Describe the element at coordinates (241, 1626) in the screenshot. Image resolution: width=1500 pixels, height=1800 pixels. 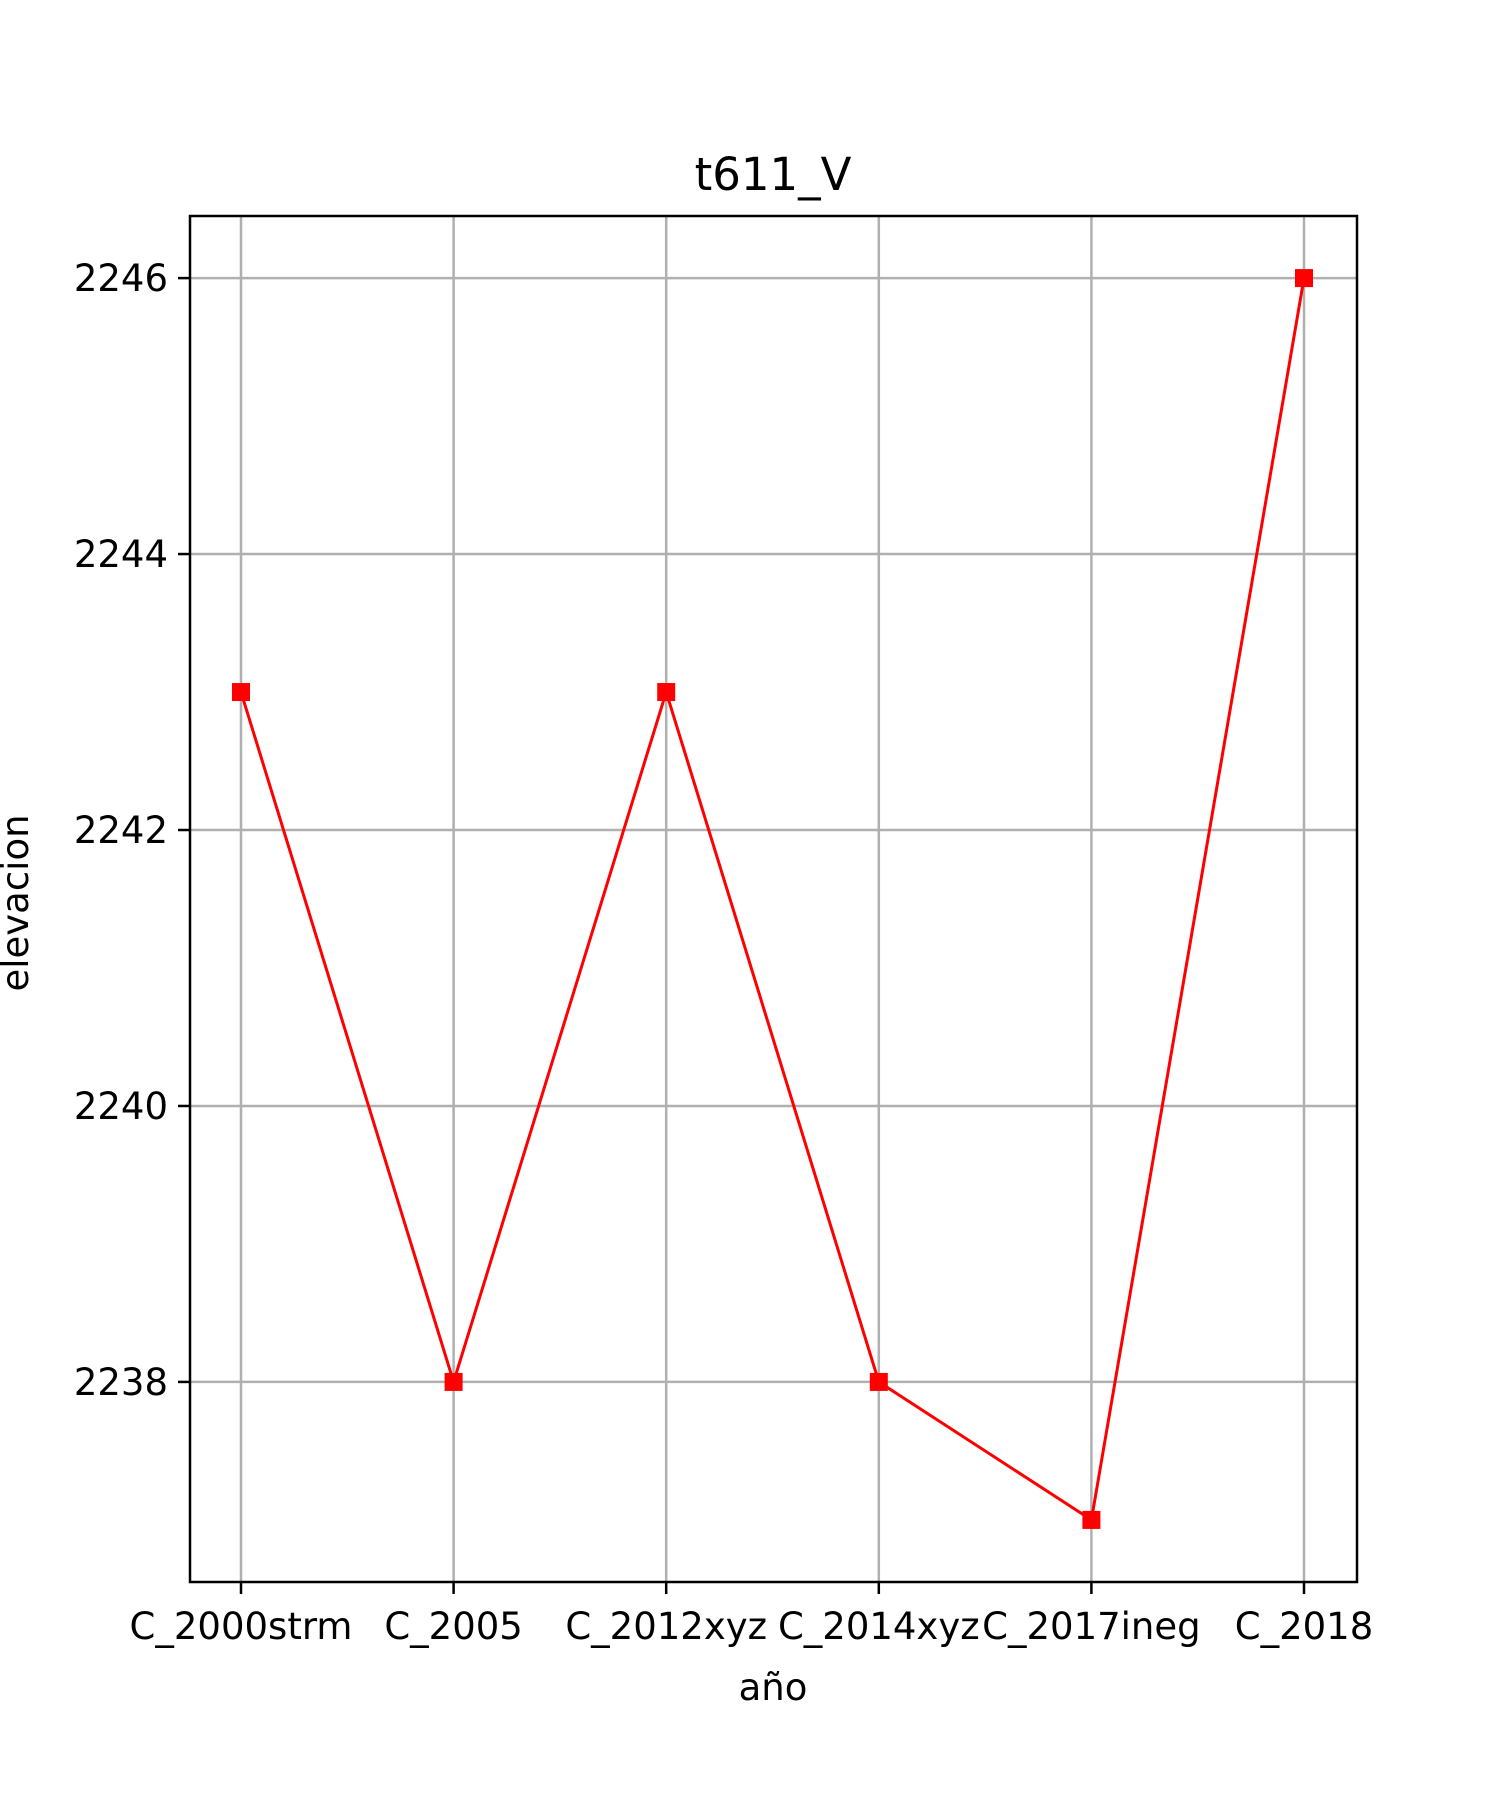
I see `x-tick-label: C_2000strm` at that location.